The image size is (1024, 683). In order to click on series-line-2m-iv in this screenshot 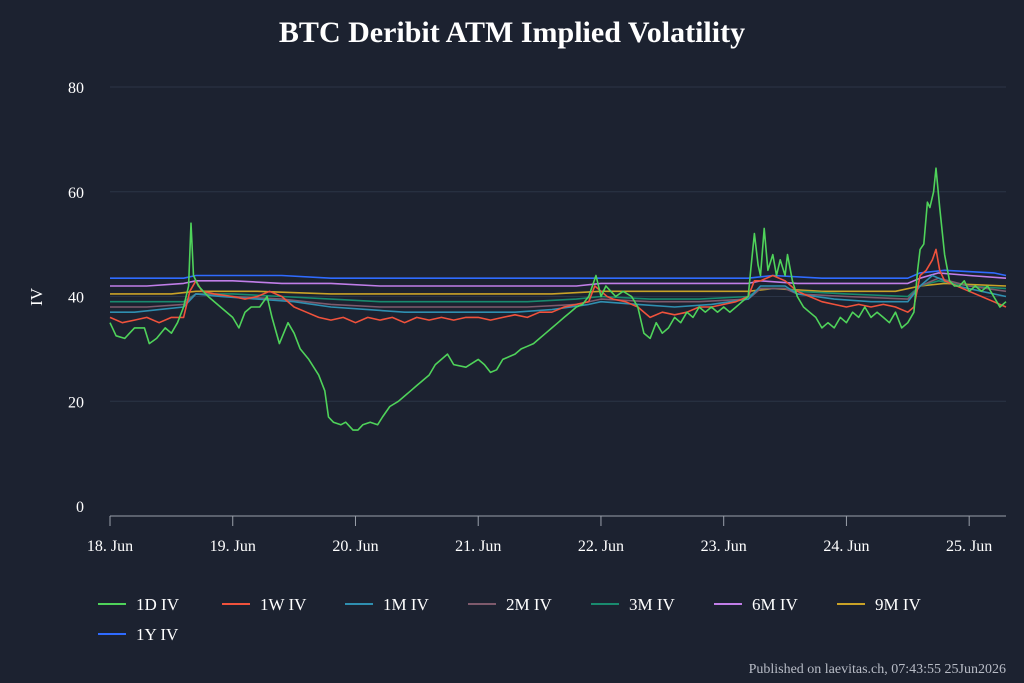, I will do `click(558, 292)`.